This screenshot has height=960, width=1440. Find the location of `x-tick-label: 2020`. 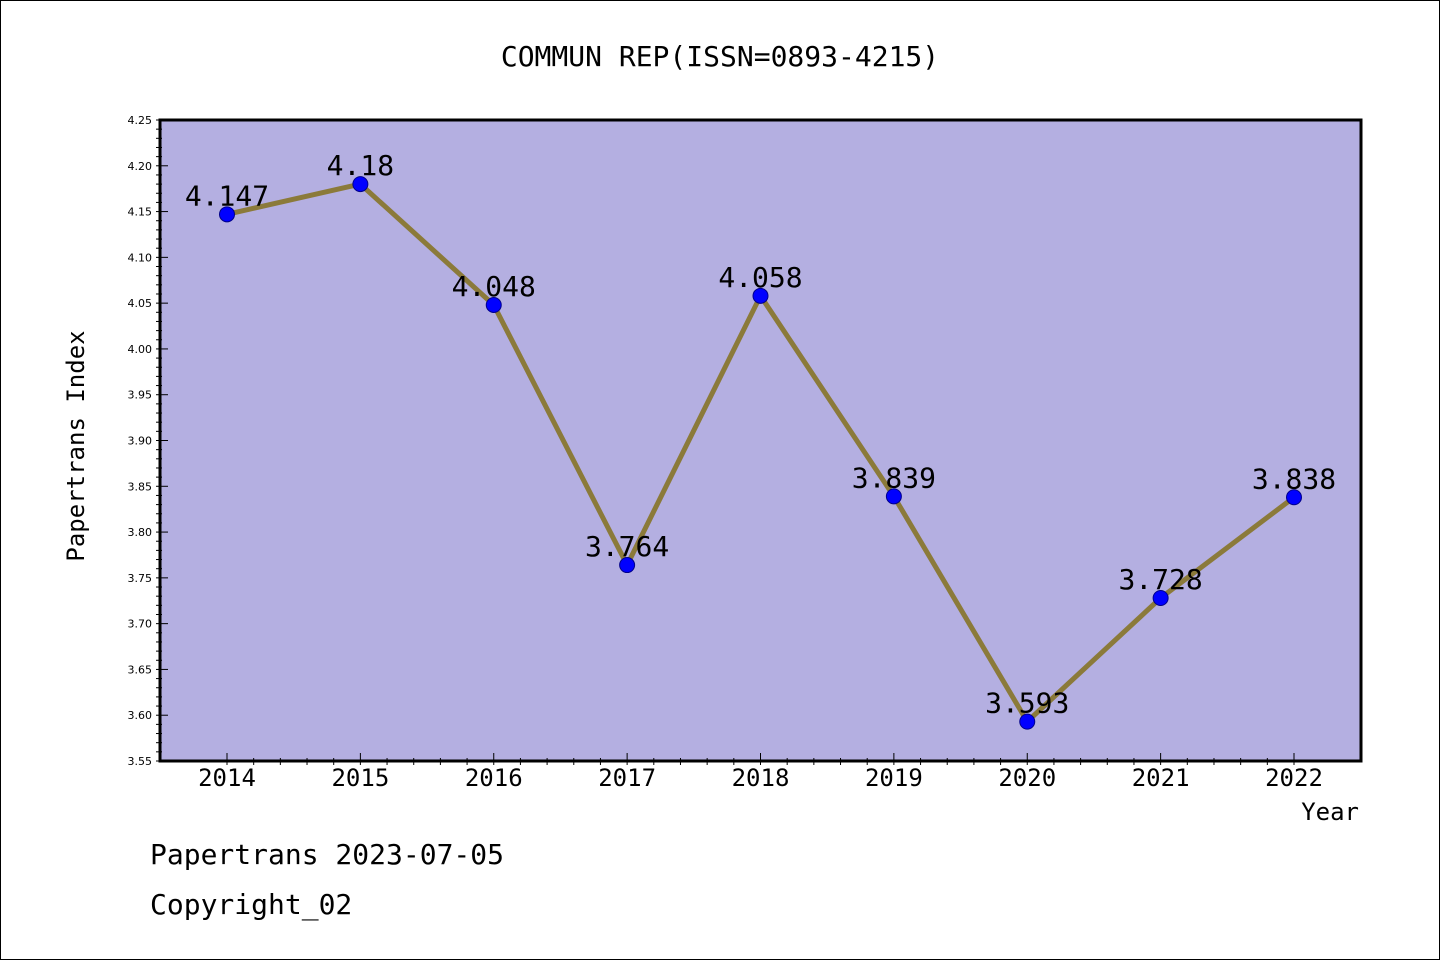

x-tick-label: 2020 is located at coordinates (1027, 778).